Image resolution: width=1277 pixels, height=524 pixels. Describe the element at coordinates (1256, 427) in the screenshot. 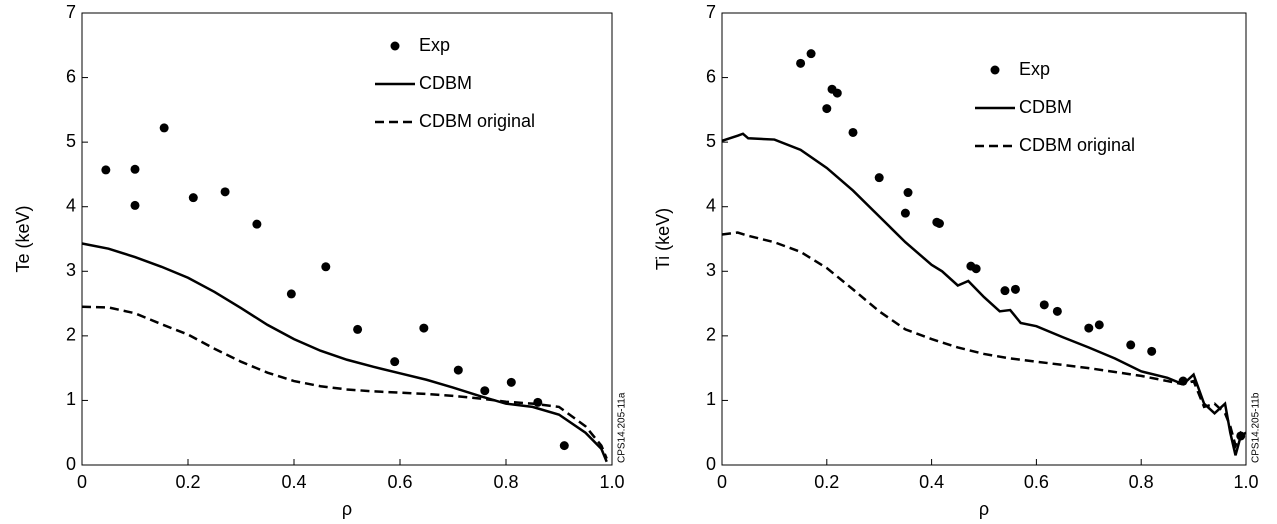

I see `annotation: CPS14.205-11b` at that location.